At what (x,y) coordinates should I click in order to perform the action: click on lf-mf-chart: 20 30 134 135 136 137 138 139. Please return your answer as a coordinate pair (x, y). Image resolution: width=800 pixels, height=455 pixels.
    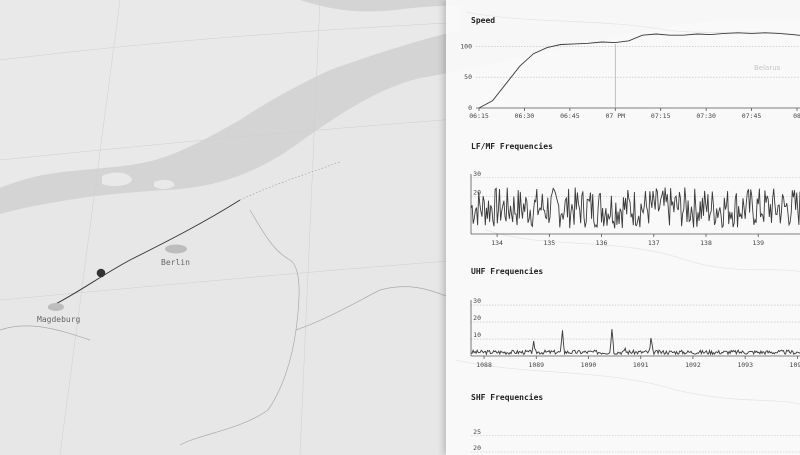
    Looking at the image, I should click on (623, 201).